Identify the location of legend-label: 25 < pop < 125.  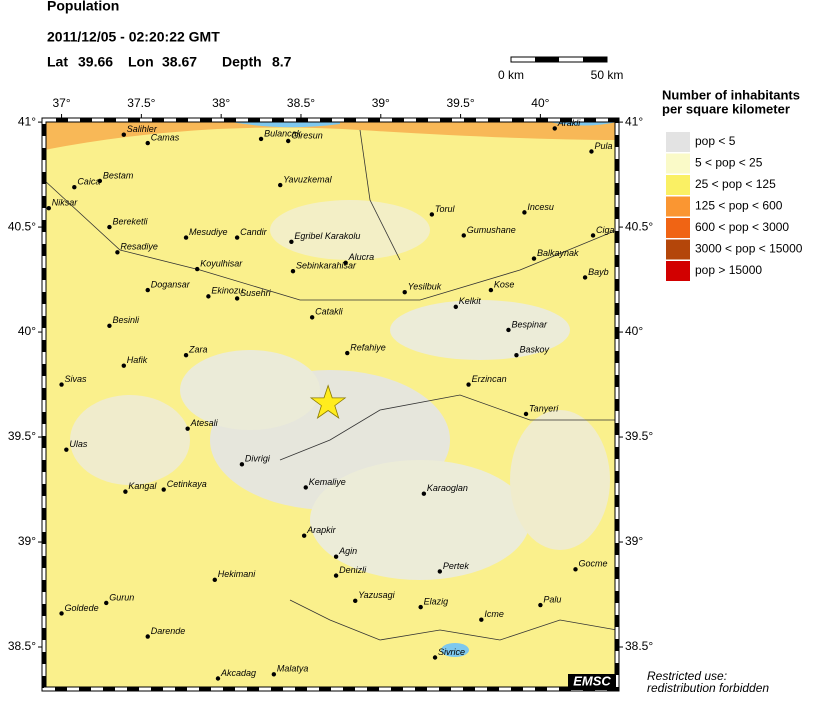
(735, 184).